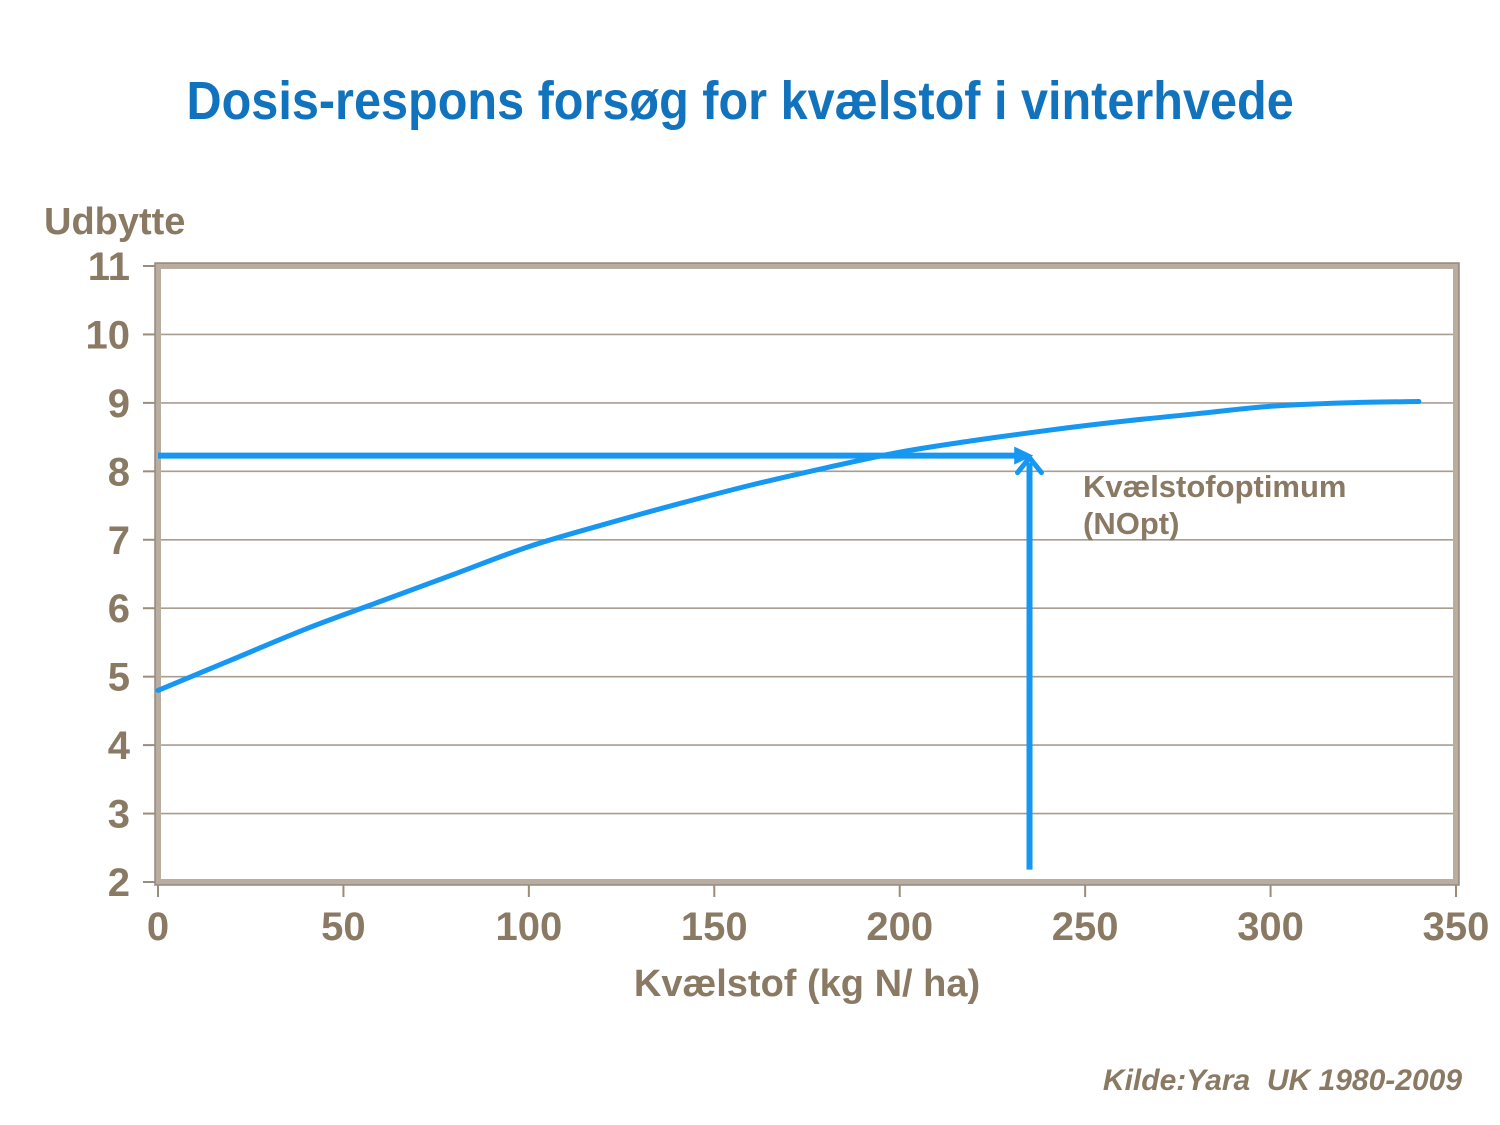 The image size is (1500, 1125). Describe the element at coordinates (1456, 927) in the screenshot. I see `x-tick-label: 350` at that location.